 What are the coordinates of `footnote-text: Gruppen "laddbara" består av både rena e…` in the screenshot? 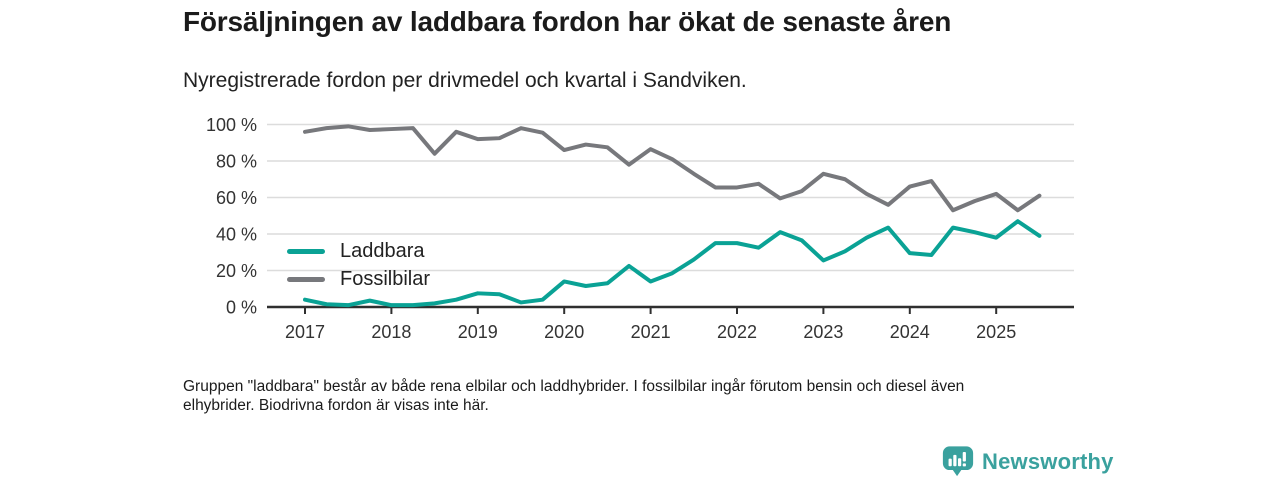 It's located at (574, 396).